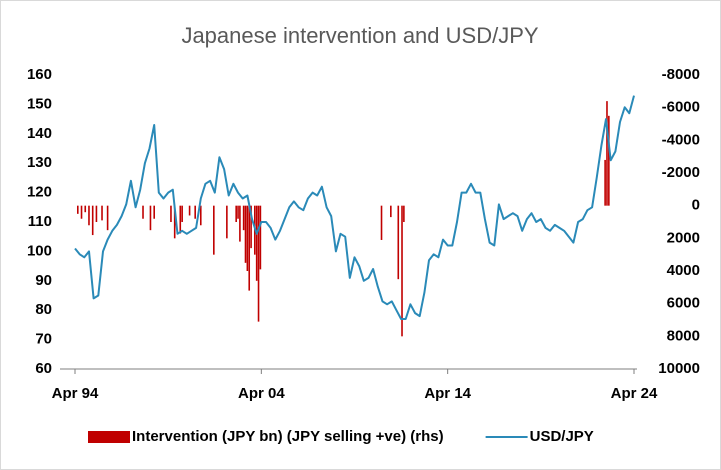 This screenshot has width=721, height=470. I want to click on y-tick-label: 120, so click(39, 192).